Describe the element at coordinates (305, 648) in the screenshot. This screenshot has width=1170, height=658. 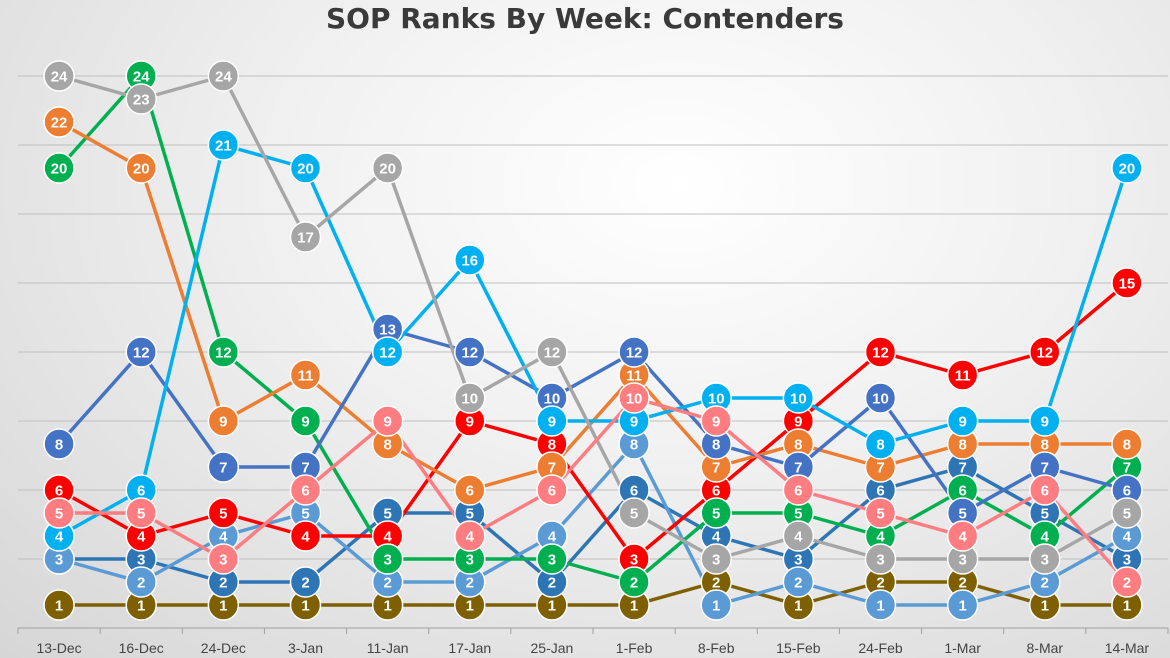
I see `x-tick-label: 3-Jan` at that location.